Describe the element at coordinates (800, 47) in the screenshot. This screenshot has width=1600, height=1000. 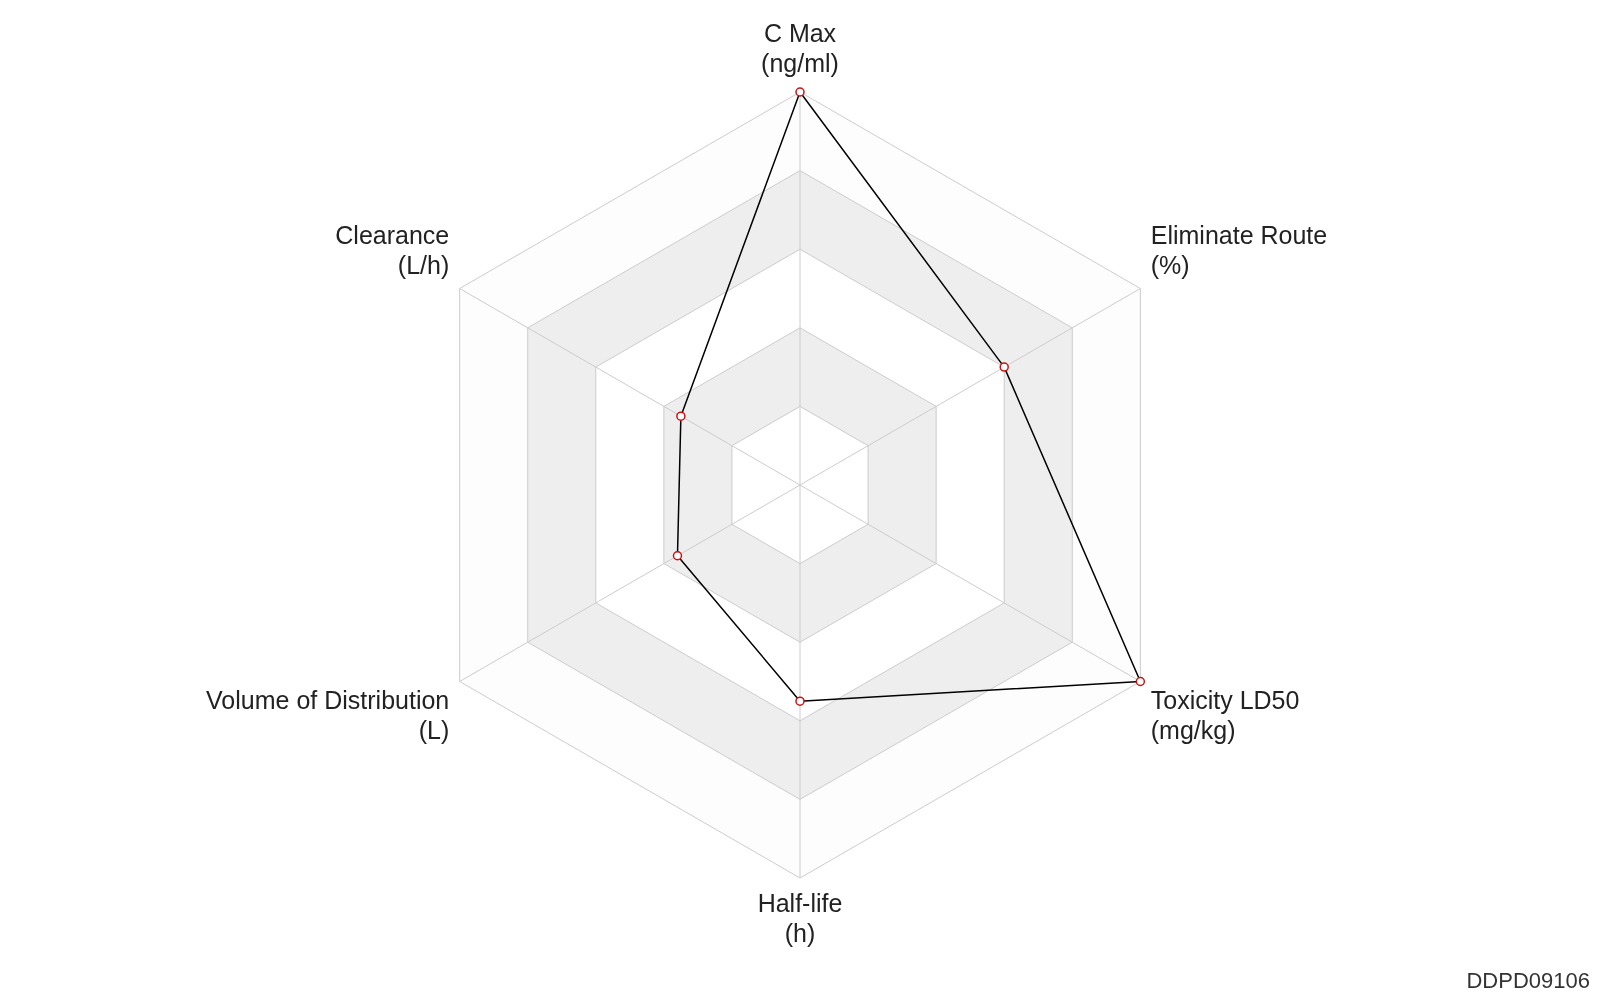
I see `spoke-label: C Max (ng/ml)` at that location.